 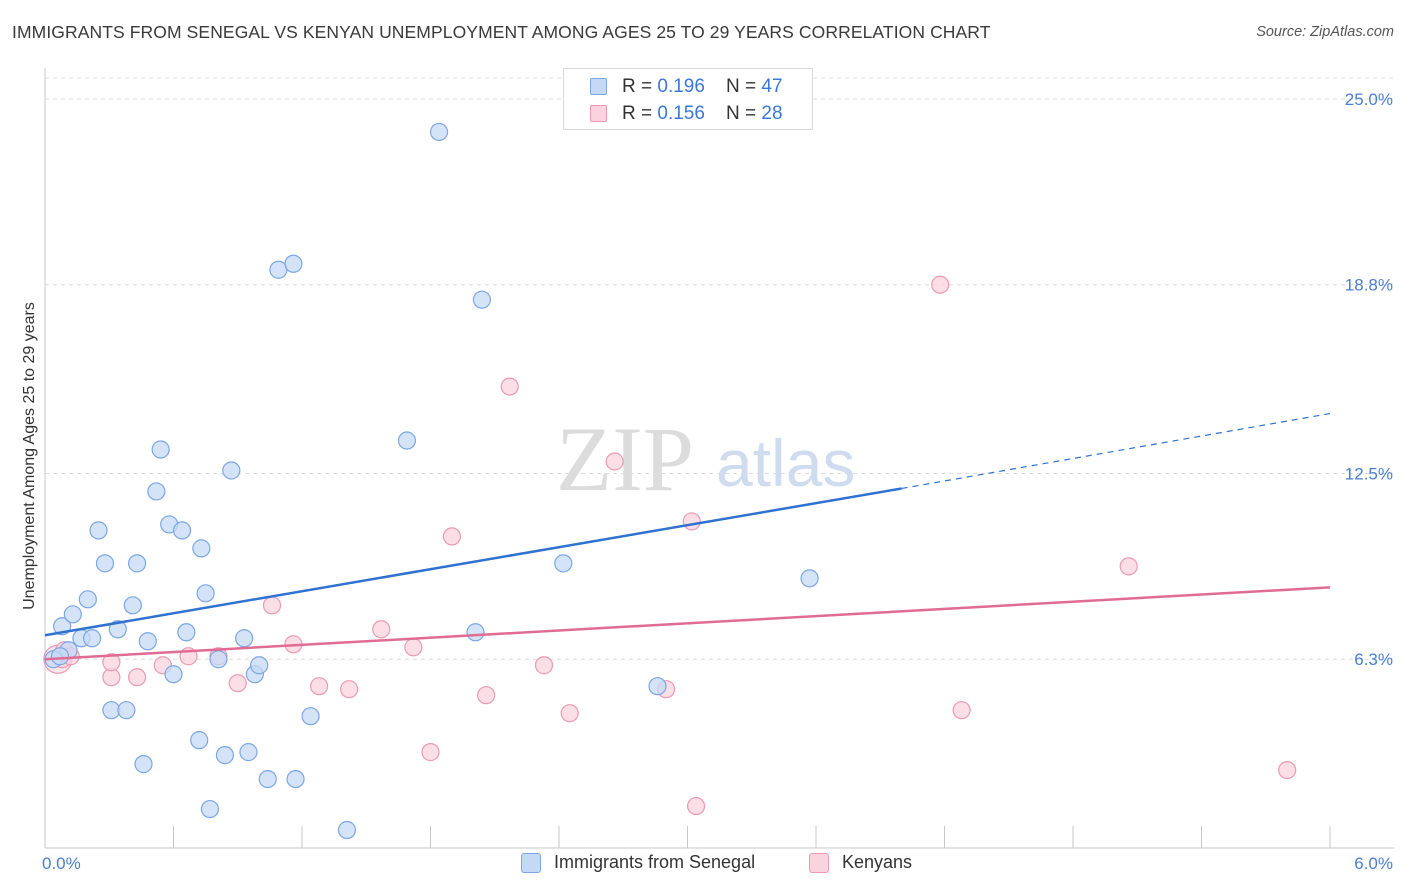 I want to click on x-tick-label: 6.0%, so click(x=1373, y=863).